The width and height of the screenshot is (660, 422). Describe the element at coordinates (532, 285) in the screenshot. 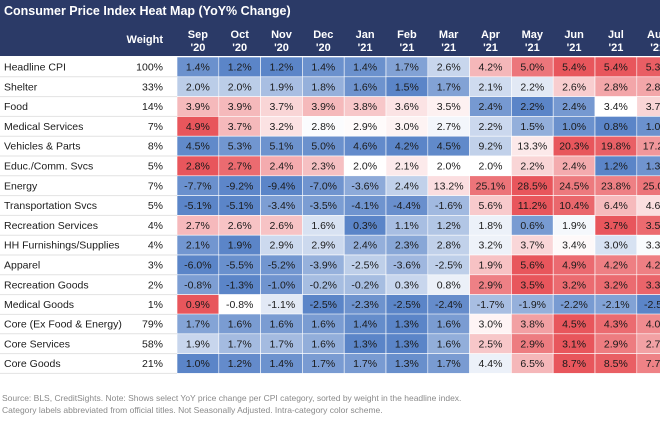

I see `cell-value-label: 3.5%` at that location.